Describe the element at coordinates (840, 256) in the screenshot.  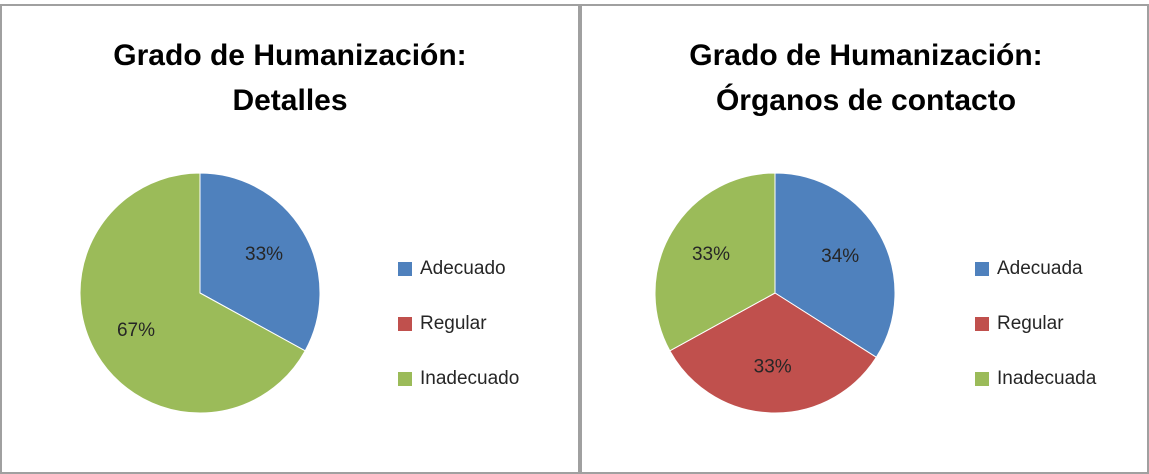
I see `data-label: 34%` at that location.